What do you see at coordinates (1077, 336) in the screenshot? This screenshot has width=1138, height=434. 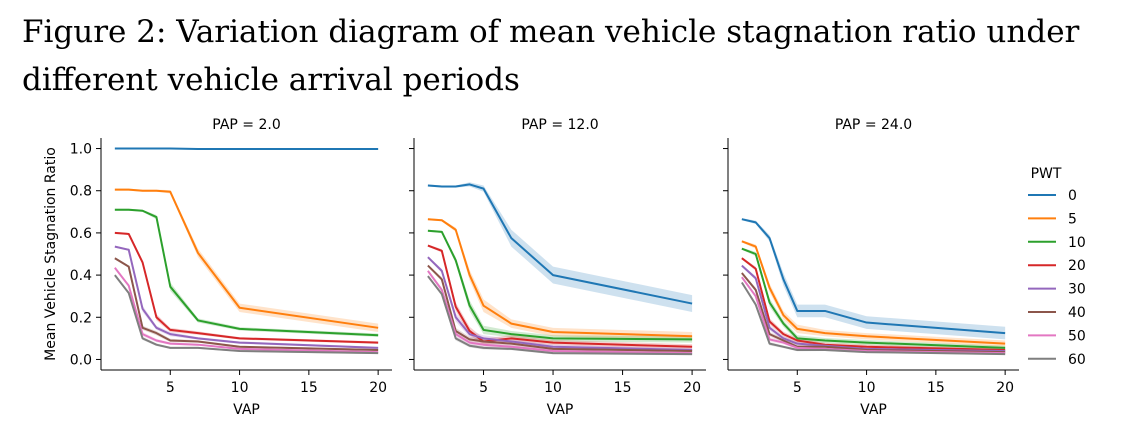 I see `legend-label-50: 50` at bounding box center [1077, 336].